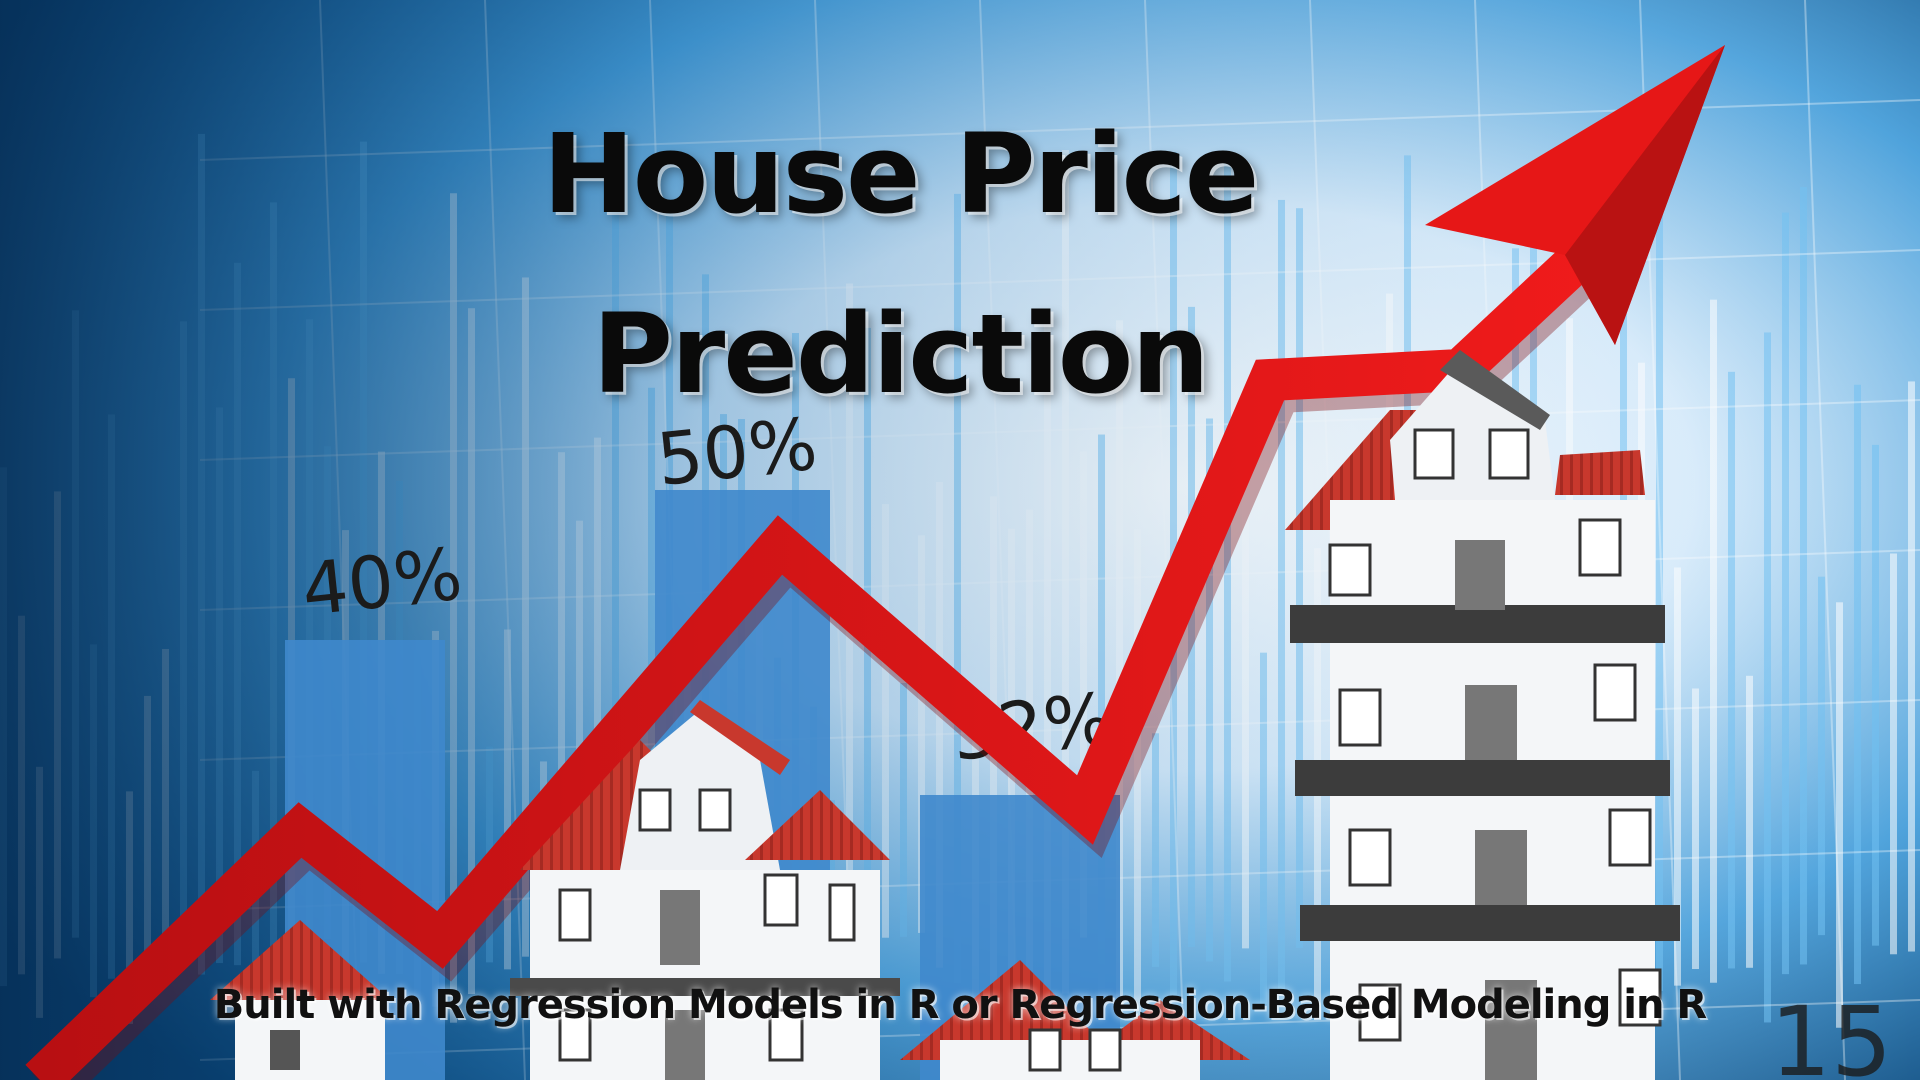 The image size is (1920, 1080). What do you see at coordinates (900, 354) in the screenshot?
I see `page-title-line-2: Prediction` at bounding box center [900, 354].